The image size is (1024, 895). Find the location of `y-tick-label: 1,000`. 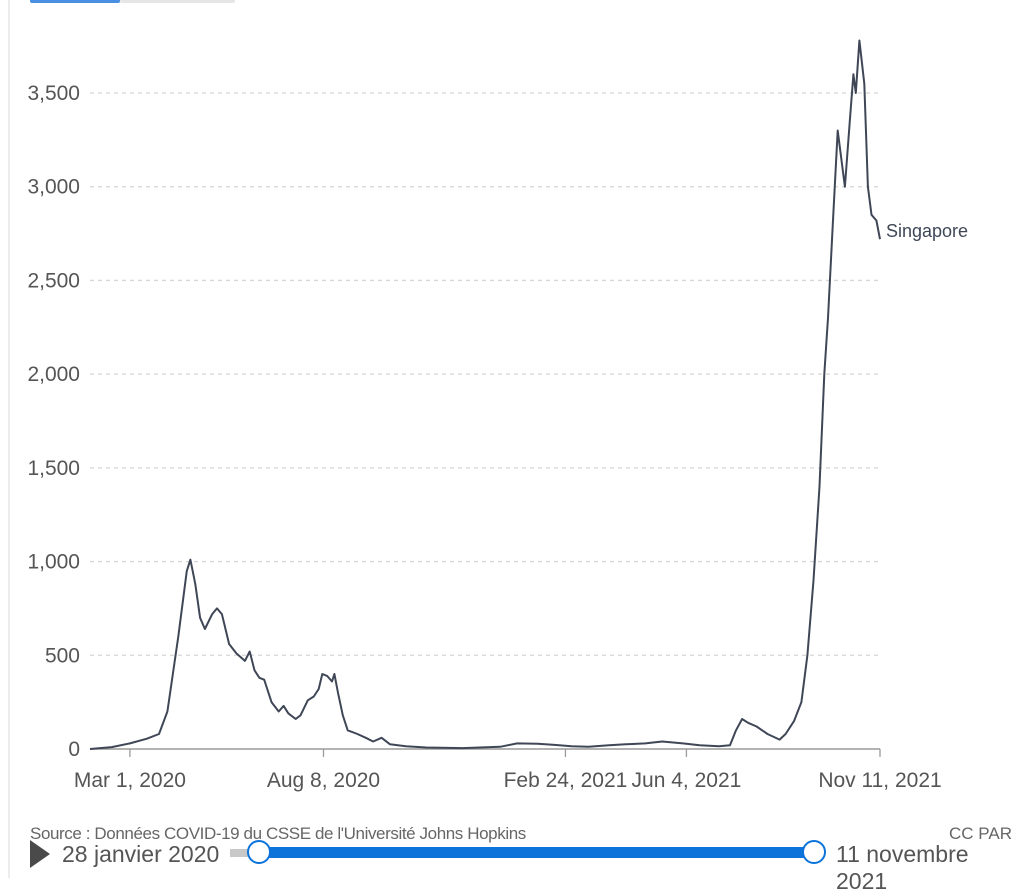

y-tick-label: 1,000 is located at coordinates (53, 562).